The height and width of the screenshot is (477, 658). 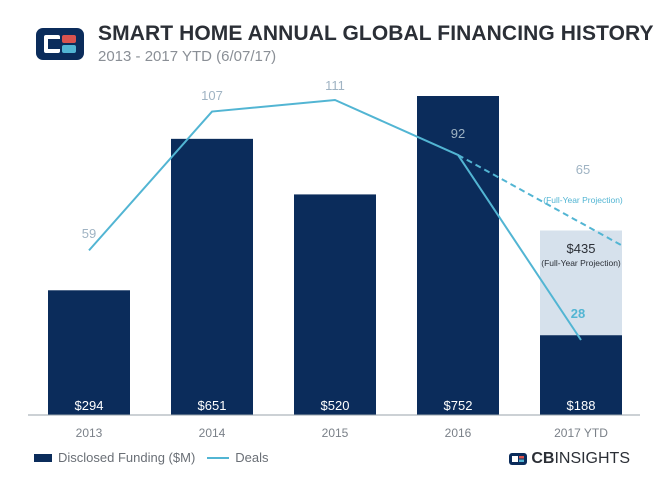 I want to click on projection-funding-label: $435, so click(x=581, y=248).